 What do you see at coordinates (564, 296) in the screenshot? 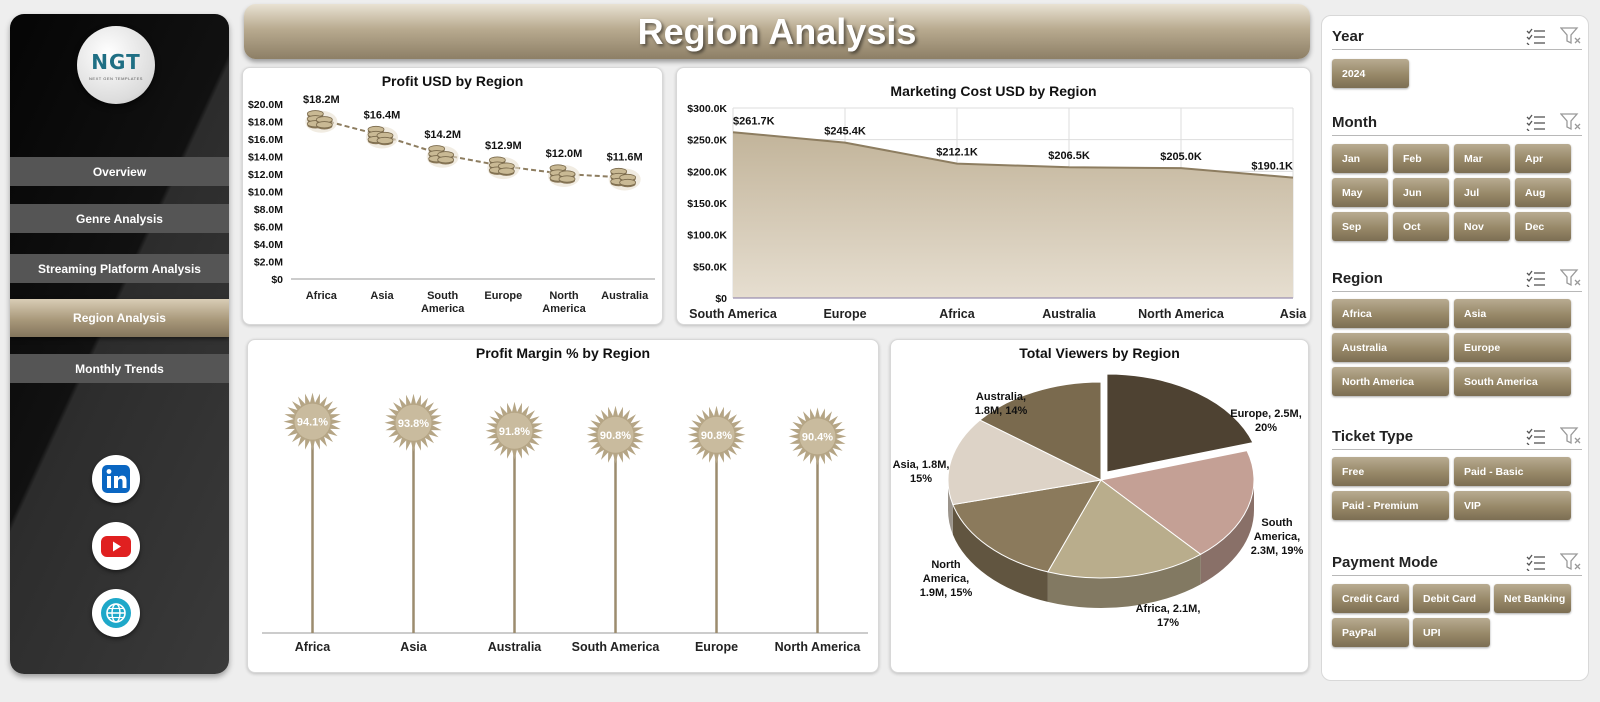
I see `x-tick-label: North` at bounding box center [564, 296].